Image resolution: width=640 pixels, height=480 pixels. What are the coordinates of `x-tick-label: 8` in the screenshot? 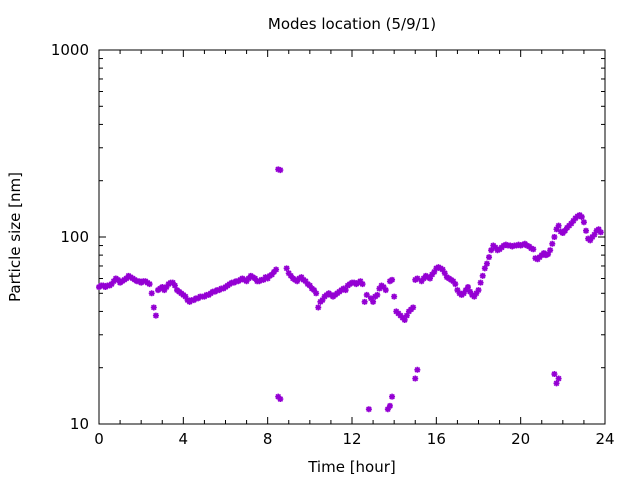 It's located at (268, 439).